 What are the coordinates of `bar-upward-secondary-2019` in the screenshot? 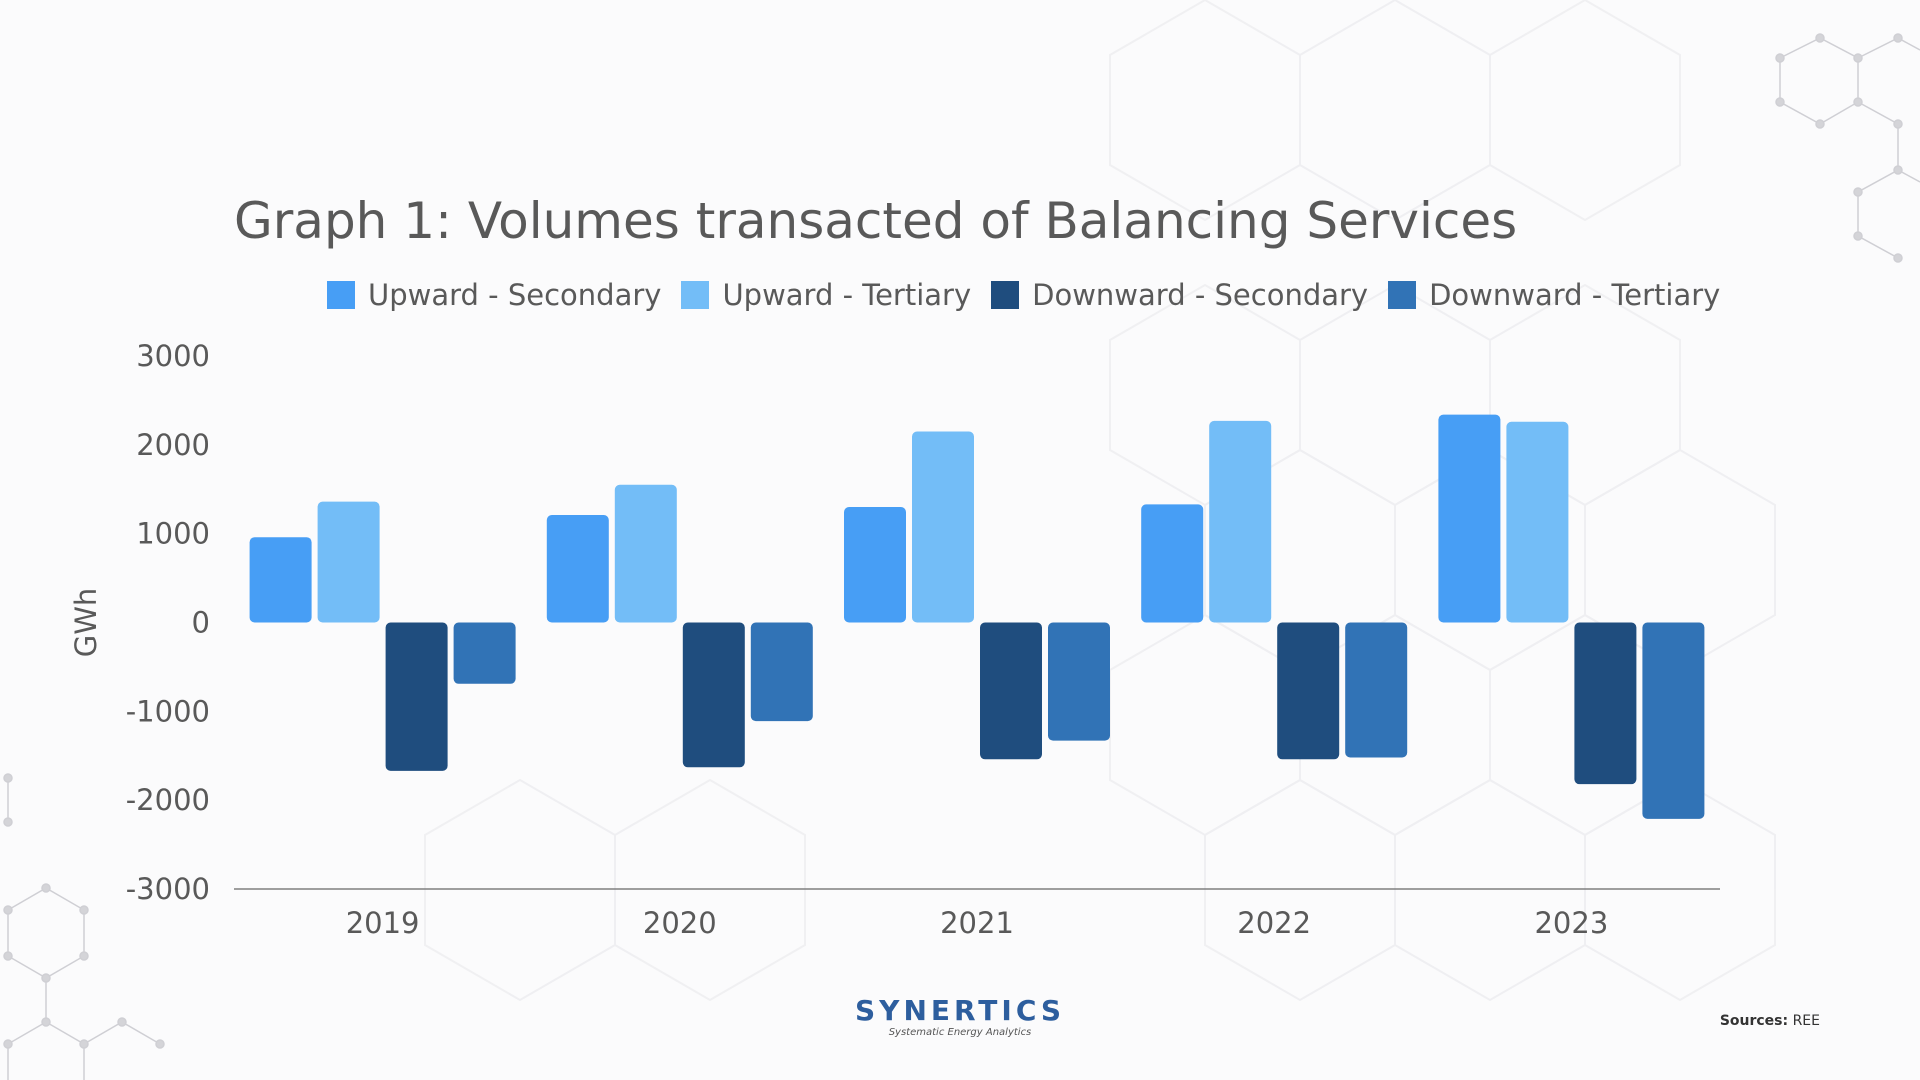 It's located at (280, 580).